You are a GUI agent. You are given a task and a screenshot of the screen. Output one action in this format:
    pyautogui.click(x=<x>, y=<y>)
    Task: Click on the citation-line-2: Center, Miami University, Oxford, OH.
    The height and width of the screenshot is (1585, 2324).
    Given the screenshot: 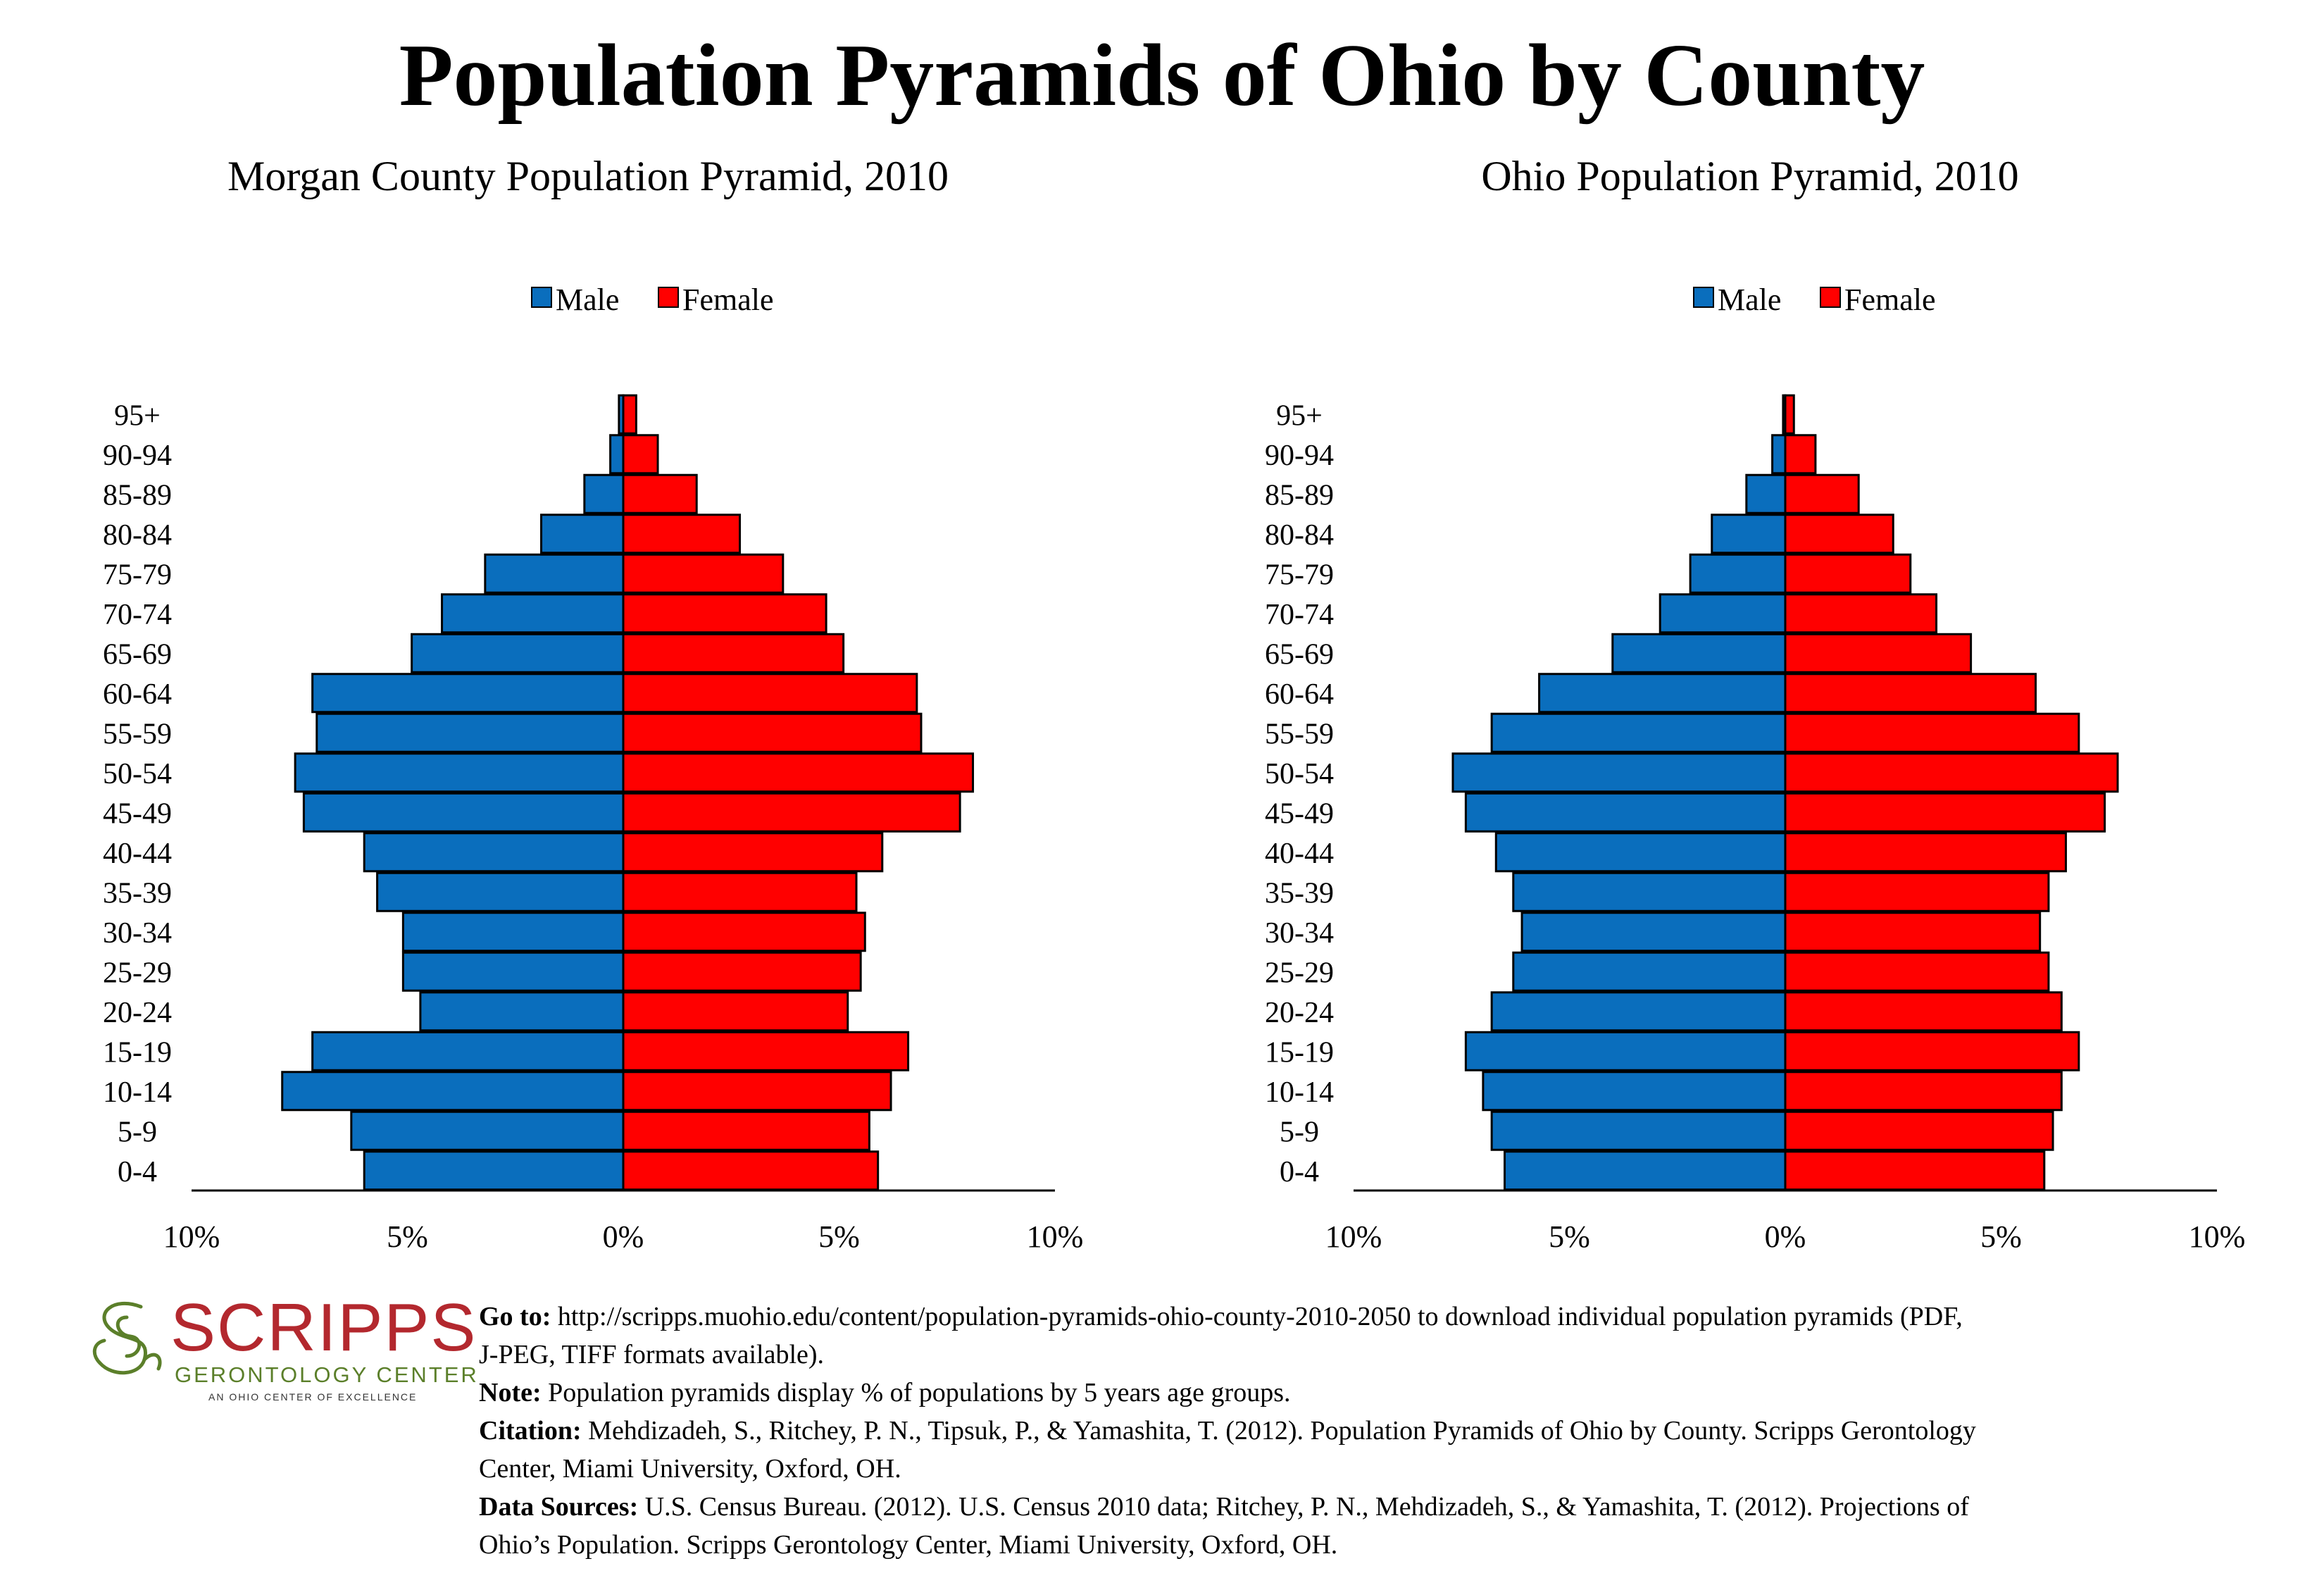 What is the action you would take?
    pyautogui.click(x=1394, y=1469)
    